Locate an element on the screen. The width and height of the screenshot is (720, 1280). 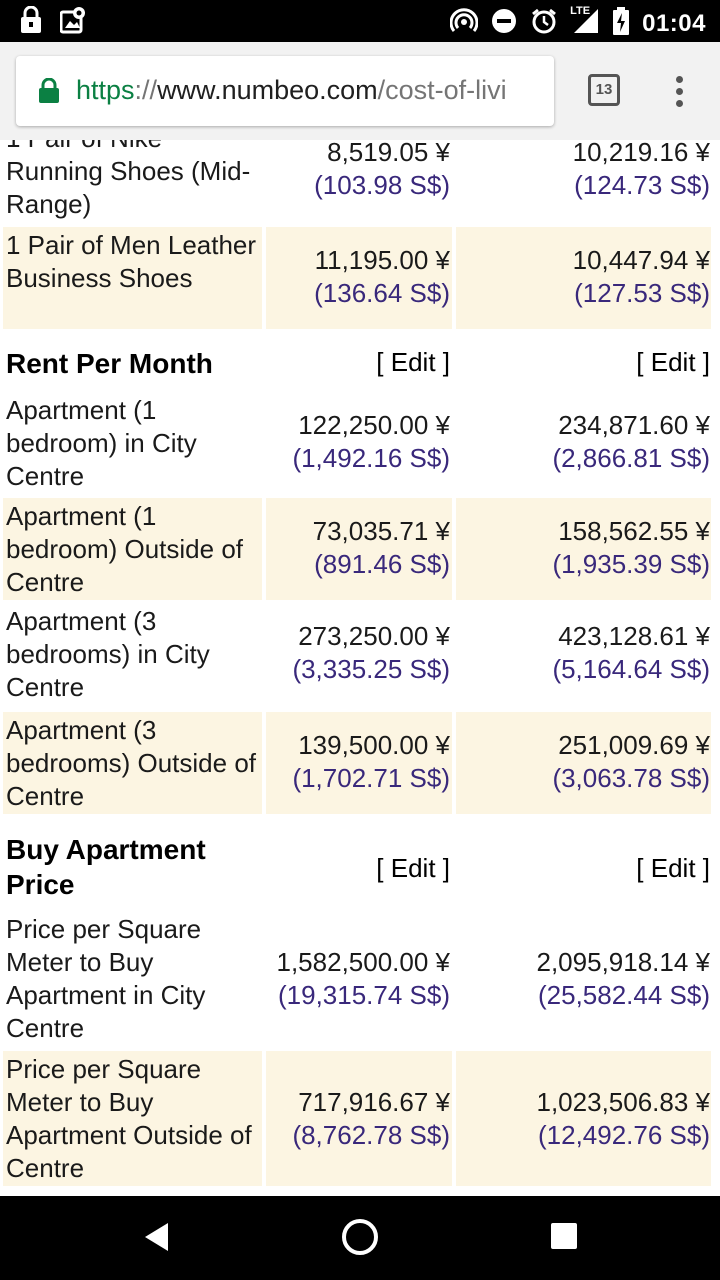
city1-yen-value: 122,250.00 ¥ is located at coordinates (374, 425).